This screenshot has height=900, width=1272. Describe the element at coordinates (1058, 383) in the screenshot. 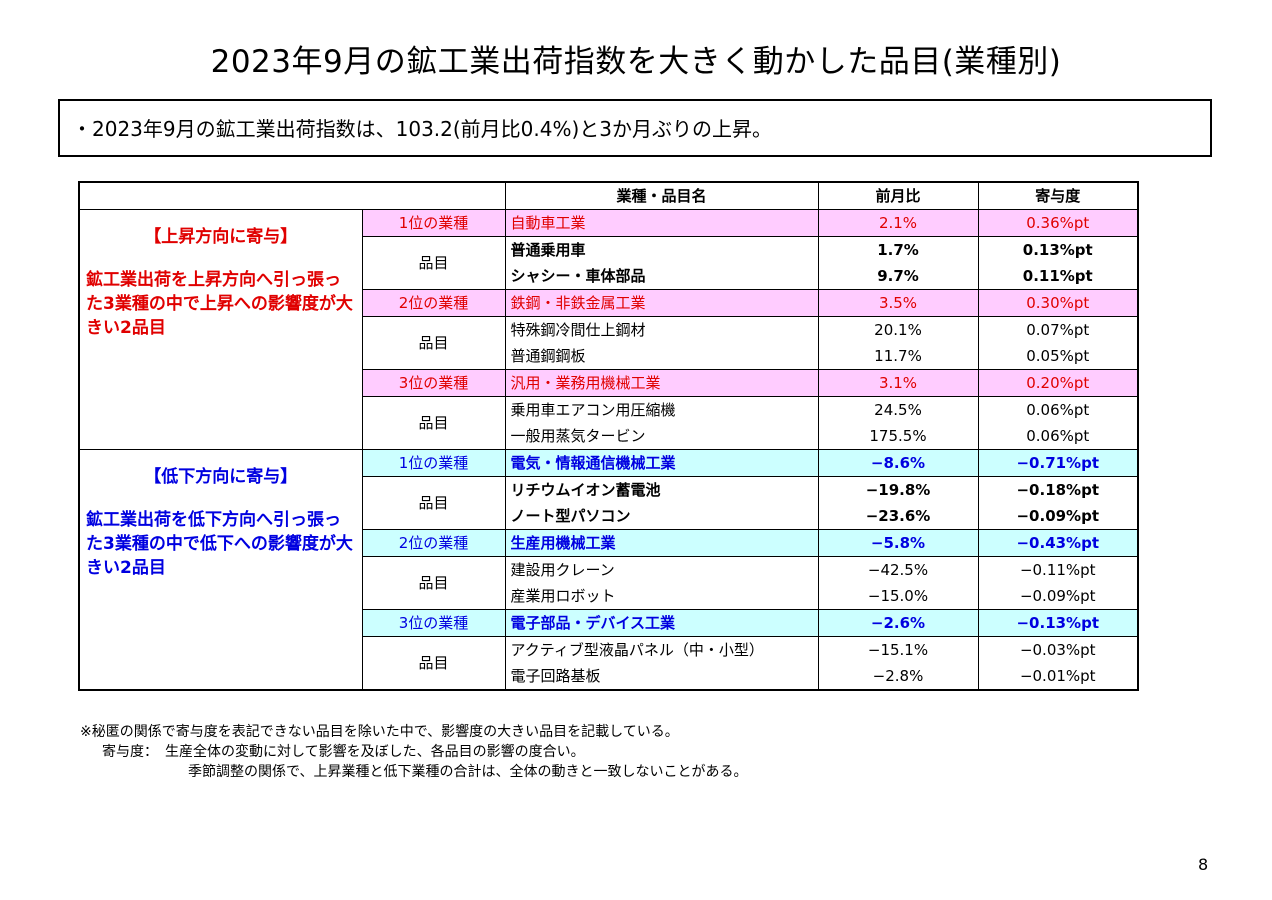

I see `industry-contrib: 0.20%pt` at that location.